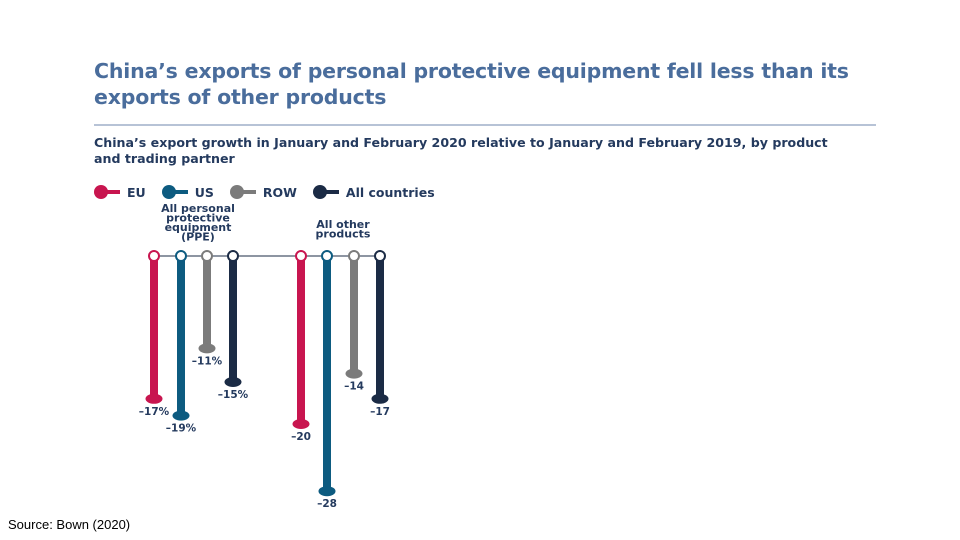  Describe the element at coordinates (181, 429) in the screenshot. I see `data-label: –19%` at that location.